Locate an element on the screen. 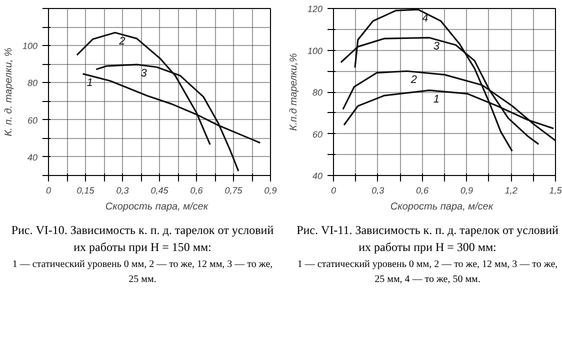  text: Рис. VI-11. Зависимость к. п. д. тарелок от условий их работы при H = 300 мм: is located at coordinates (428, 239).